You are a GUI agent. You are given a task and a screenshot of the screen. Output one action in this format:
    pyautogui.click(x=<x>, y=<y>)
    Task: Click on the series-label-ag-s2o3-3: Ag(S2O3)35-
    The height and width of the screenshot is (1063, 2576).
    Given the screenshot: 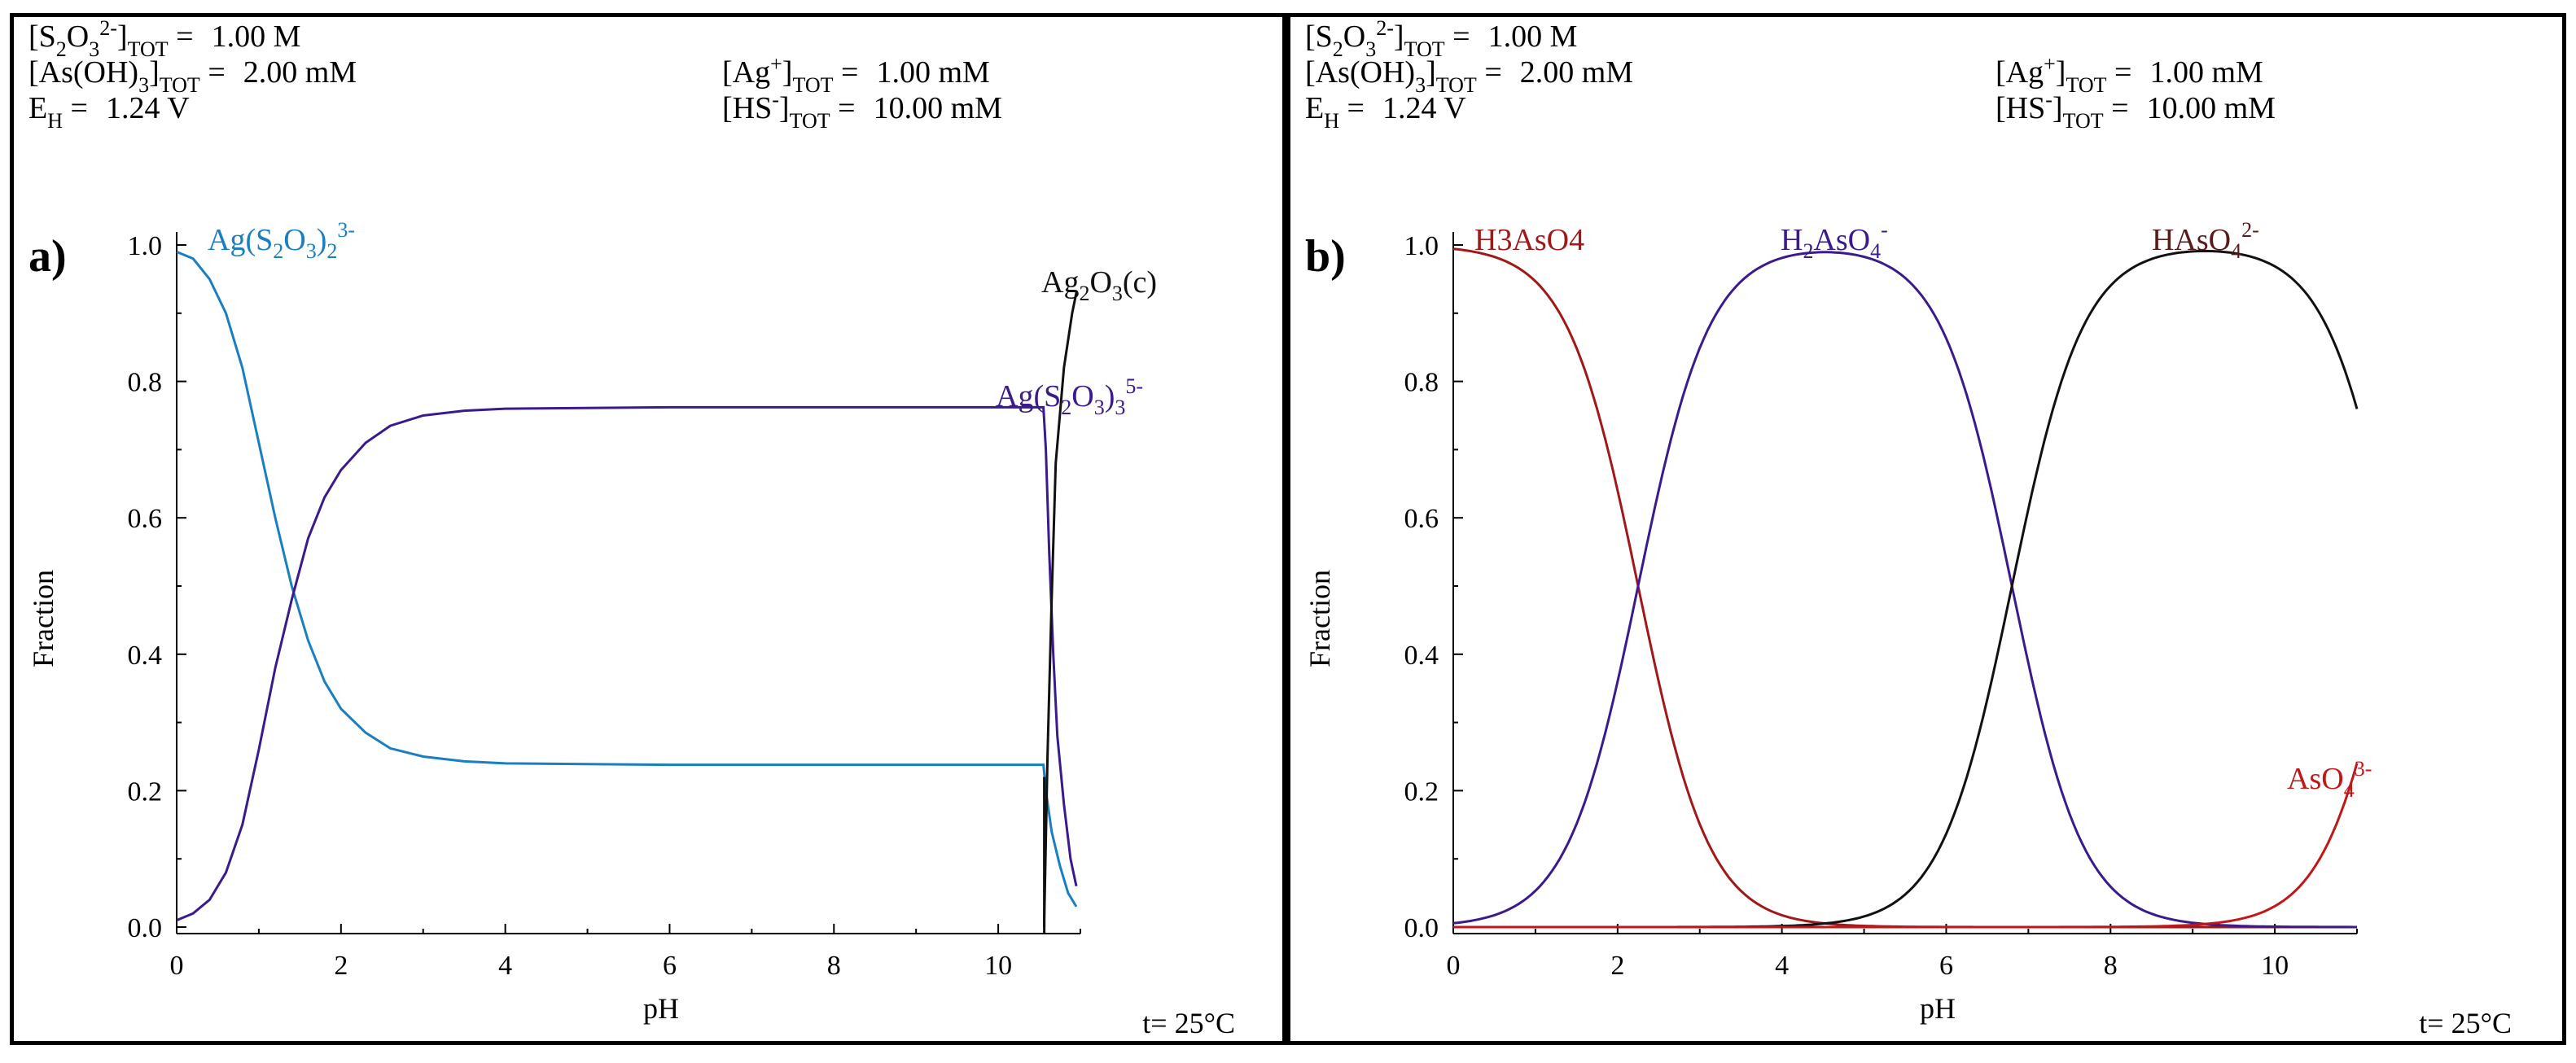 What is the action you would take?
    pyautogui.click(x=1069, y=397)
    